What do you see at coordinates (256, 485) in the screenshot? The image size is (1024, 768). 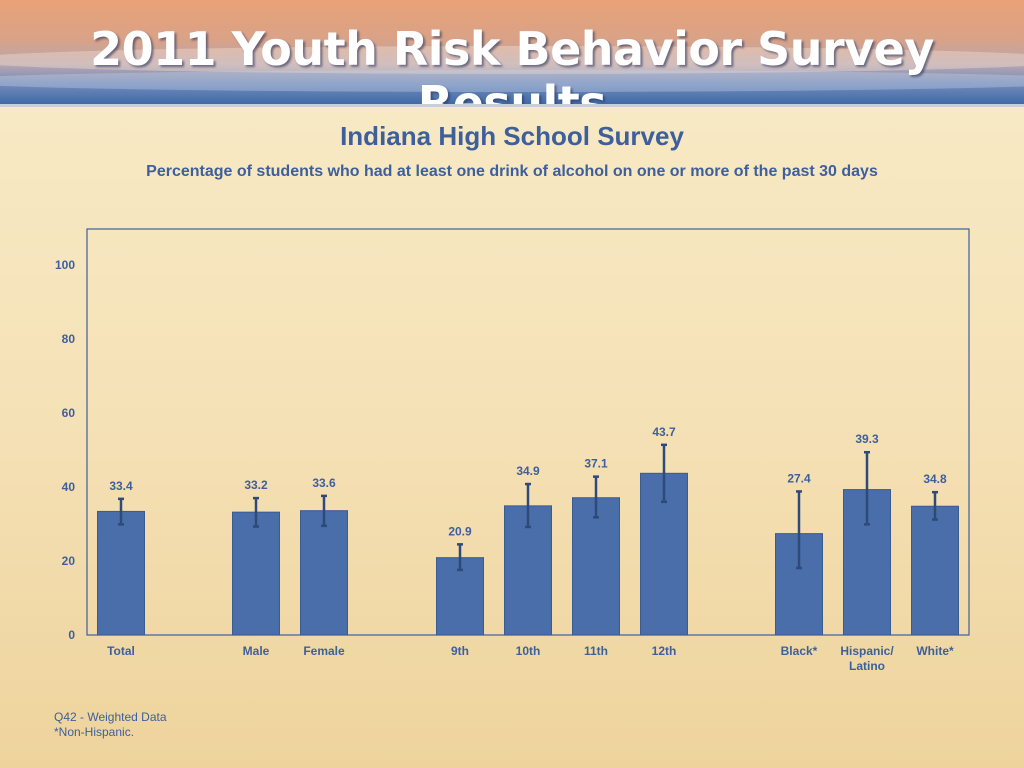 I see `data-label: 33.2` at bounding box center [256, 485].